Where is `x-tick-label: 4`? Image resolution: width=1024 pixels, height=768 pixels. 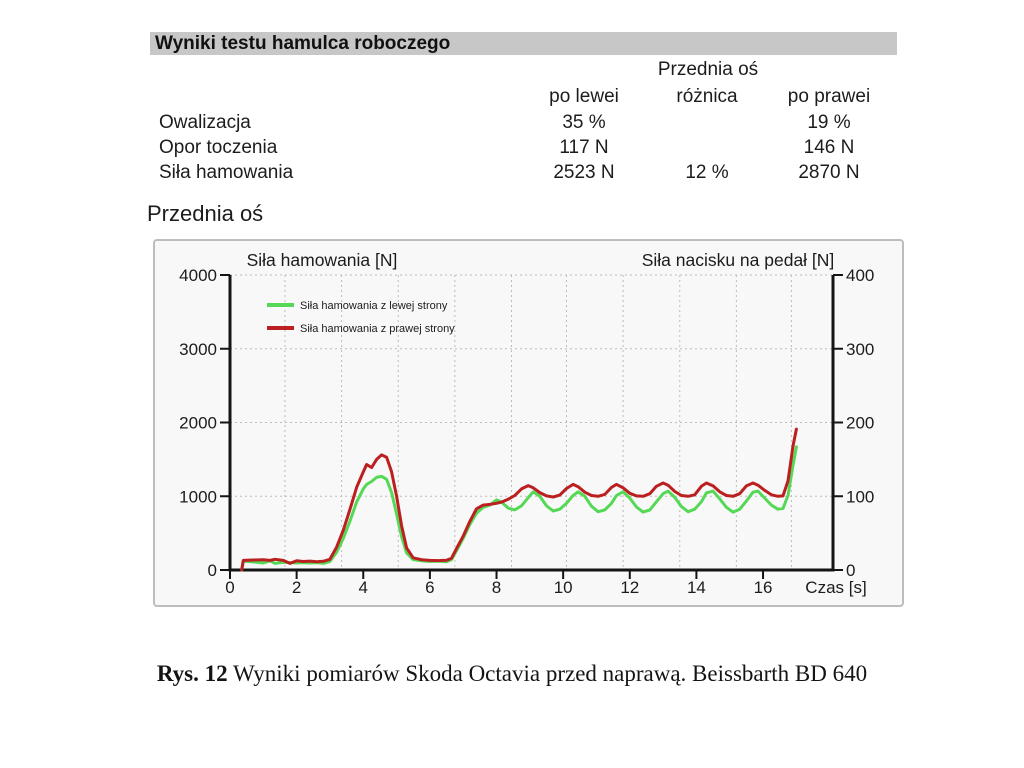 x-tick-label: 4 is located at coordinates (363, 587).